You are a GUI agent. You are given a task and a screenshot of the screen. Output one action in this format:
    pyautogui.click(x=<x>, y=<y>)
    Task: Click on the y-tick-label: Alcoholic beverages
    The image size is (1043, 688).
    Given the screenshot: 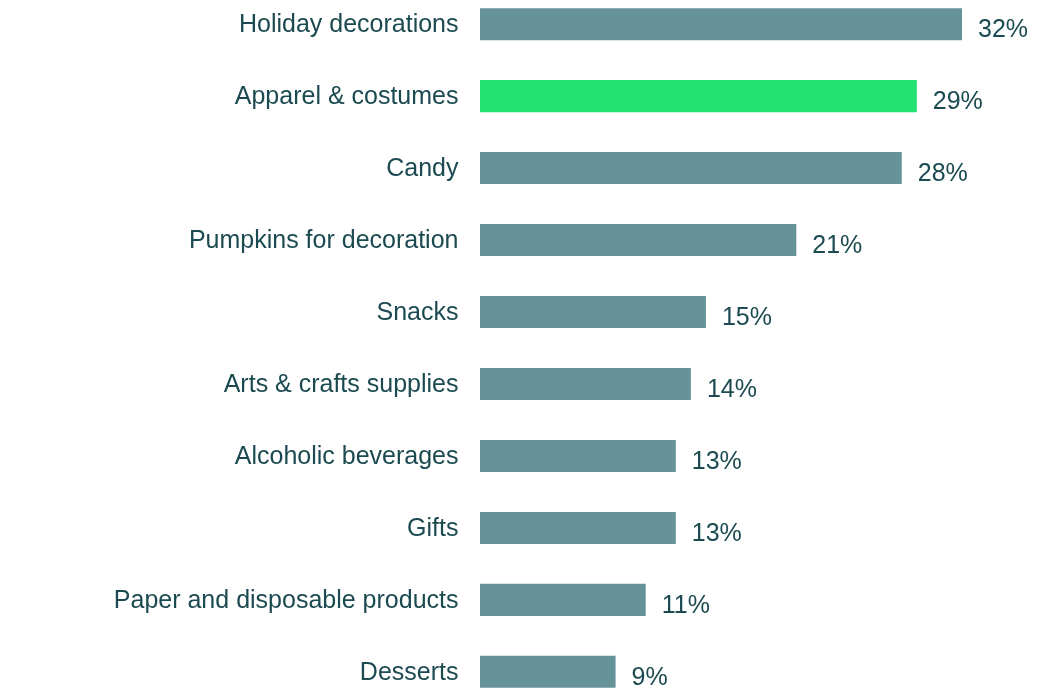 What is the action you would take?
    pyautogui.click(x=346, y=454)
    